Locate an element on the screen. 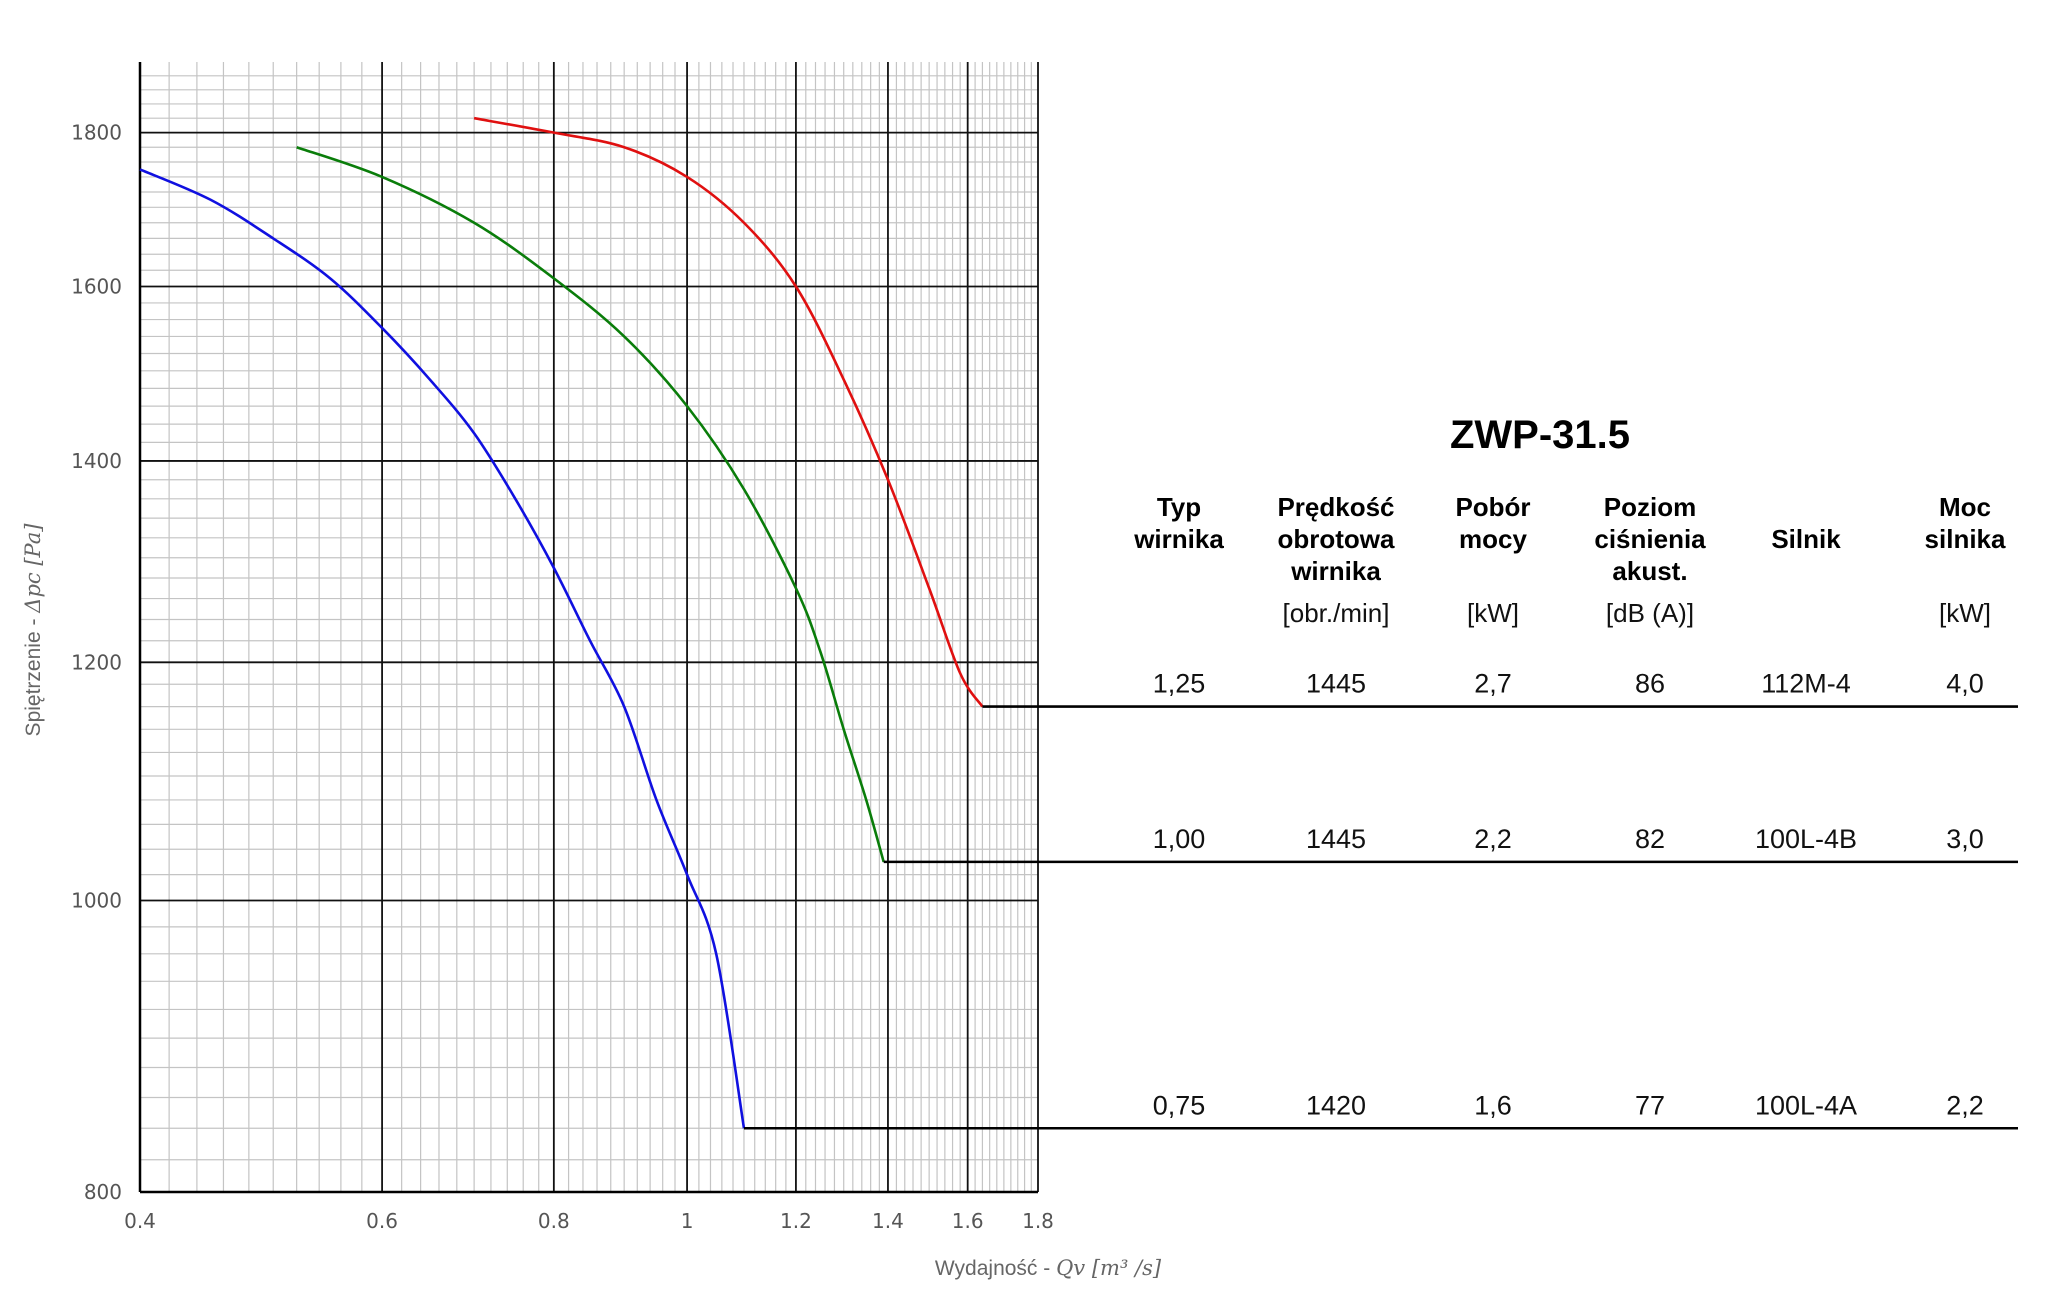  x-tick-label: 1.6 is located at coordinates (968, 1221).